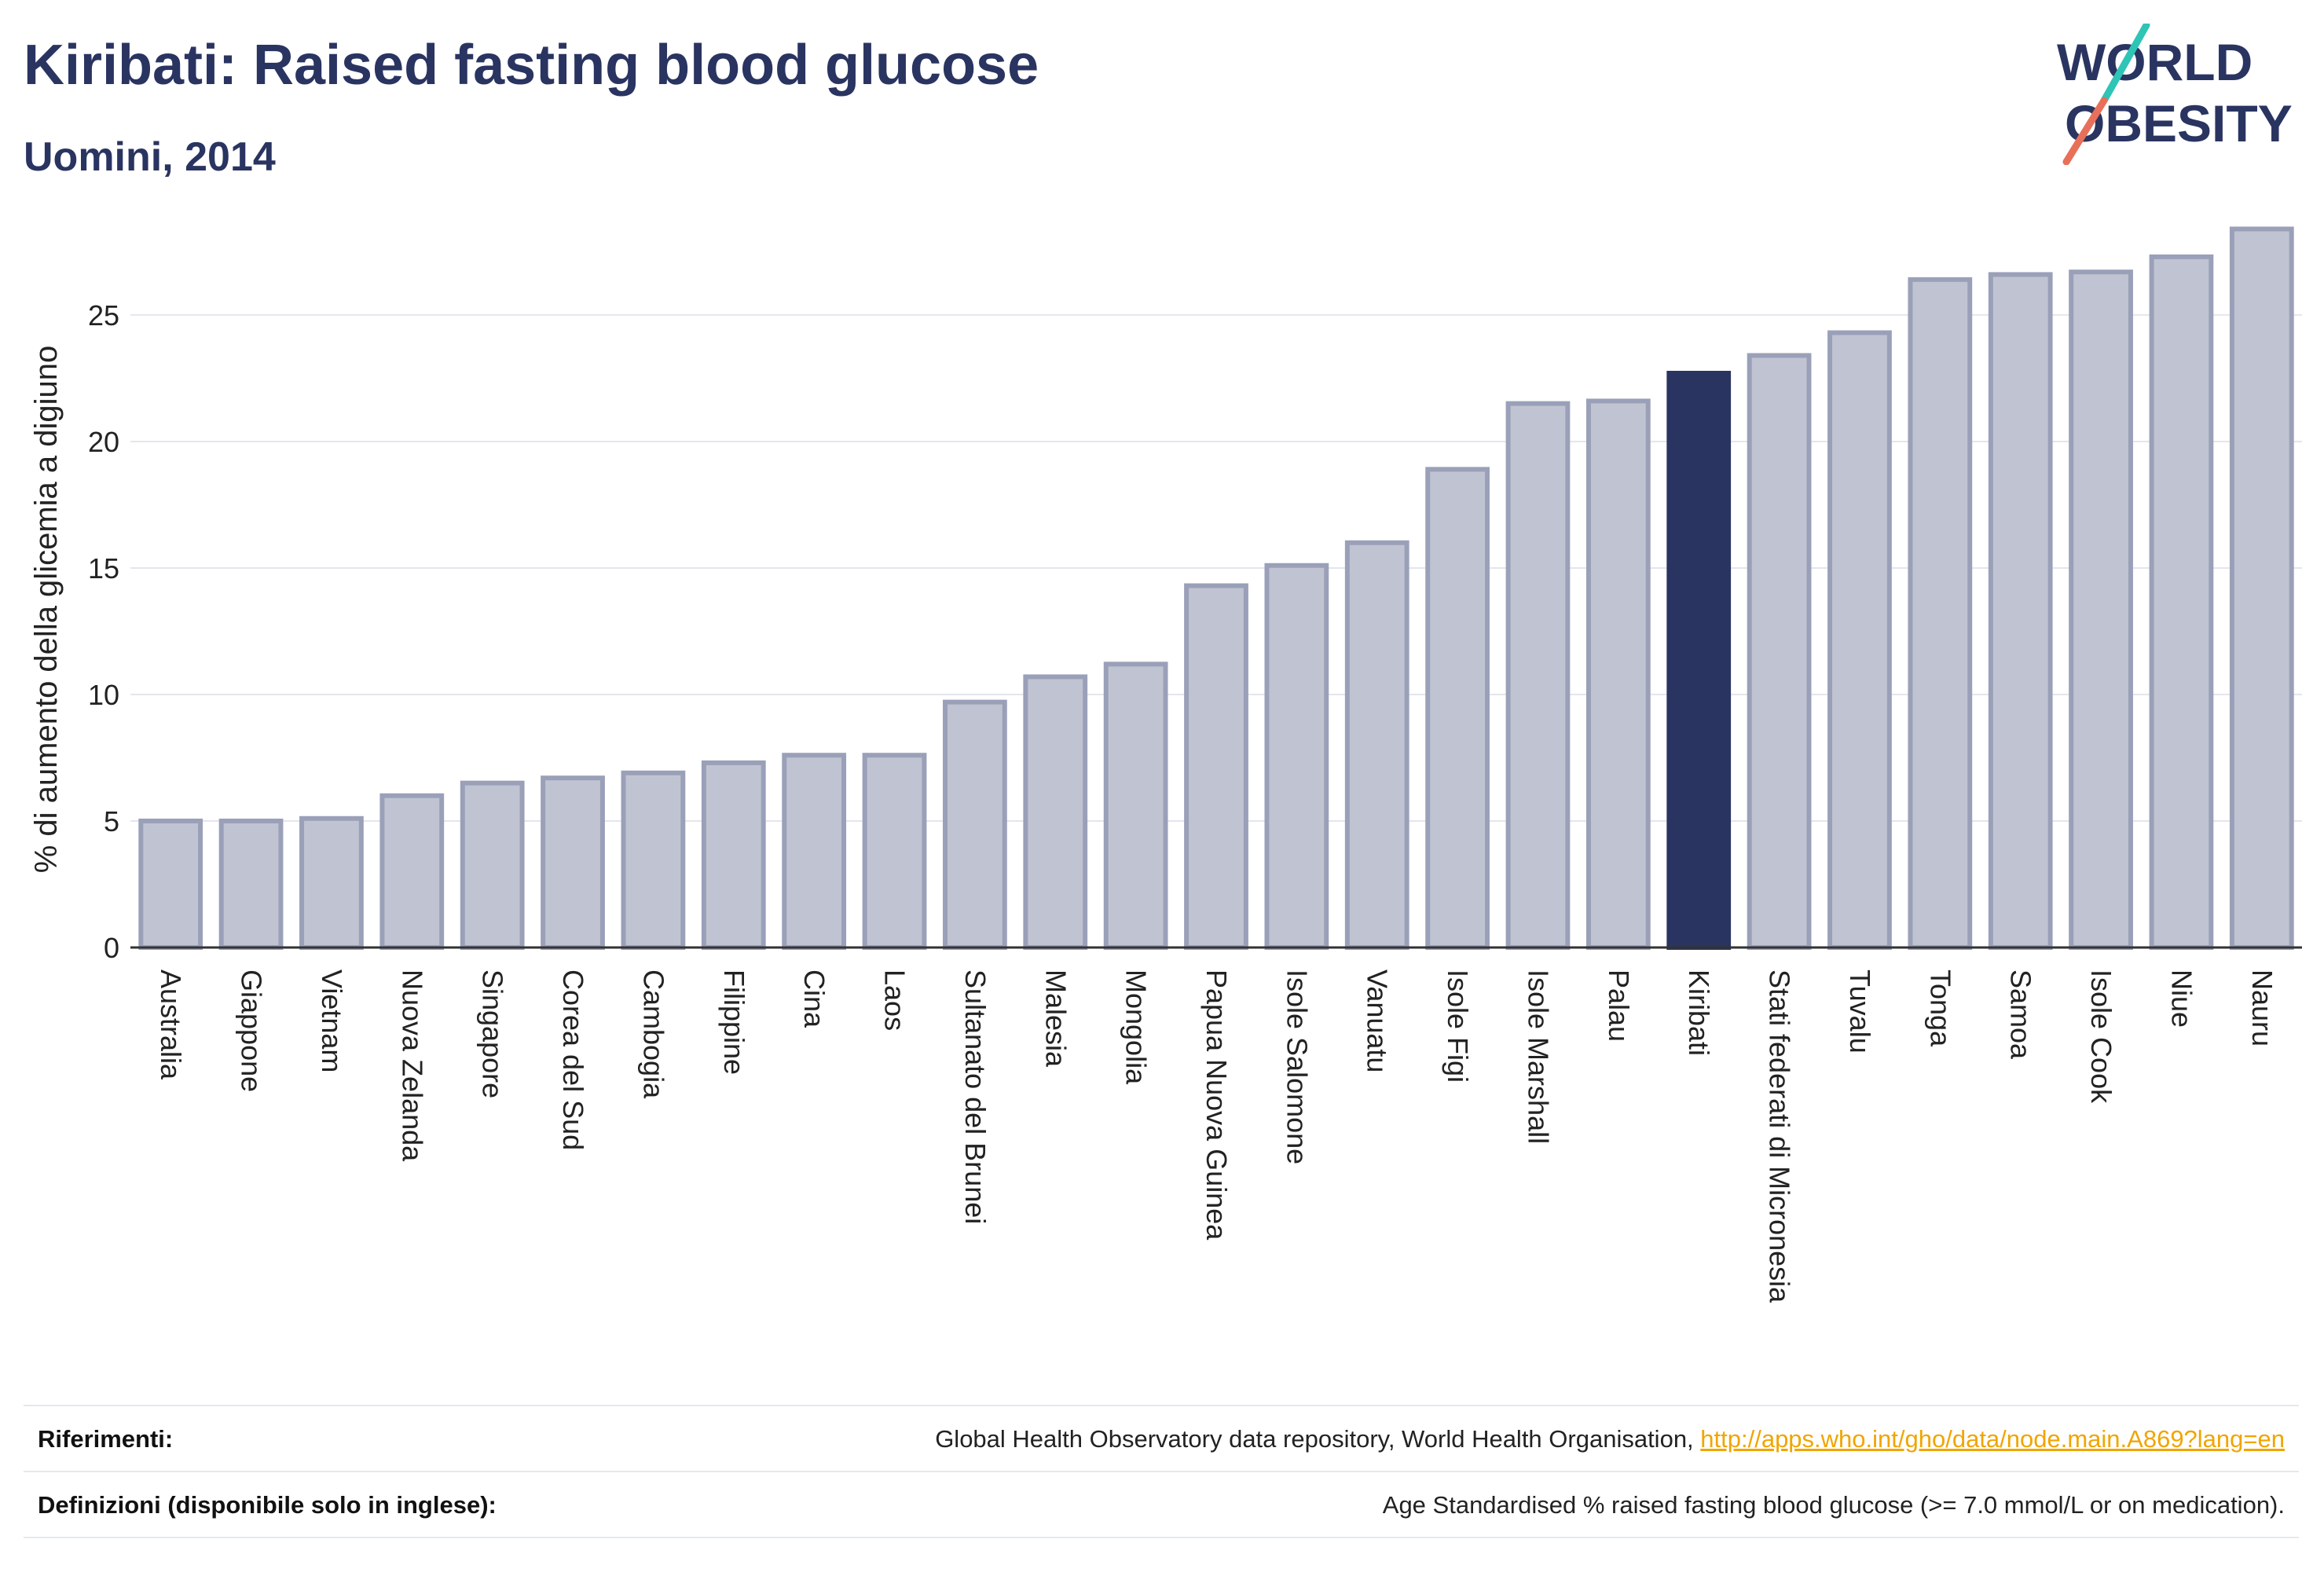 The image size is (2324, 1576). I want to click on bar-sultanato-del-brunei, so click(975, 824).